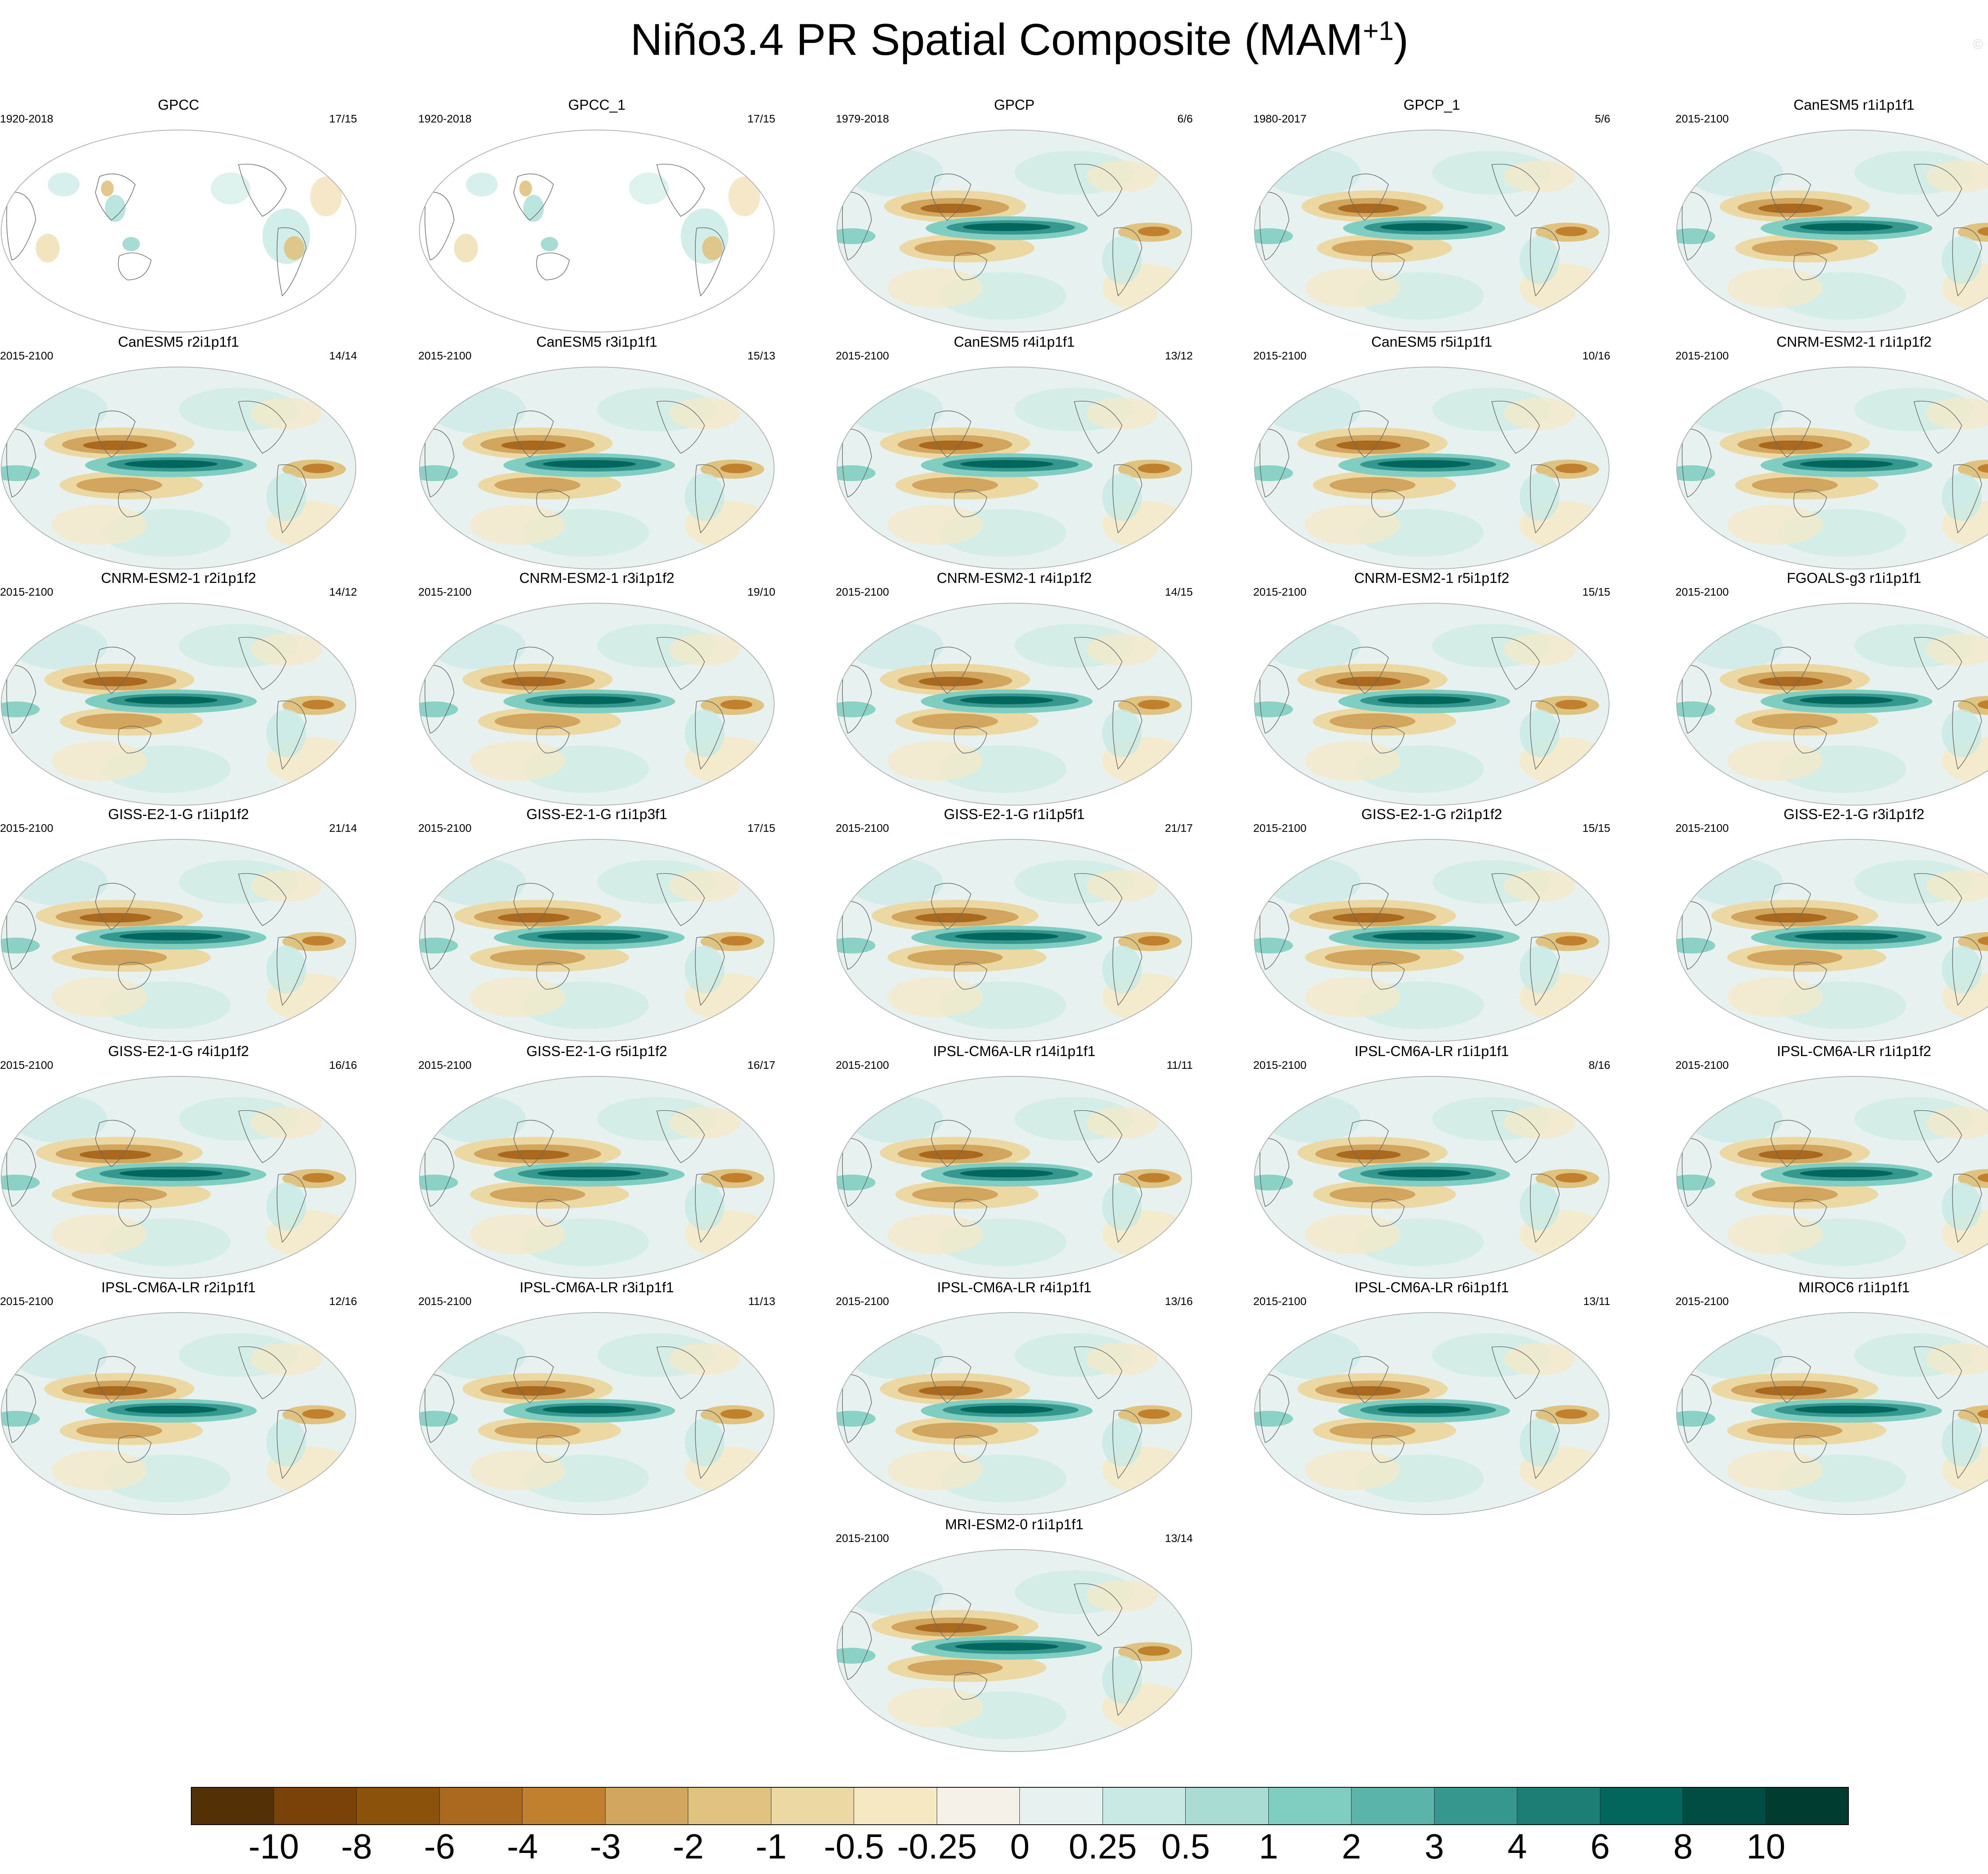 Image resolution: width=1988 pixels, height=1874 pixels. I want to click on panel-title: GISS-E2-1-G r1i1p3f1, so click(597, 814).